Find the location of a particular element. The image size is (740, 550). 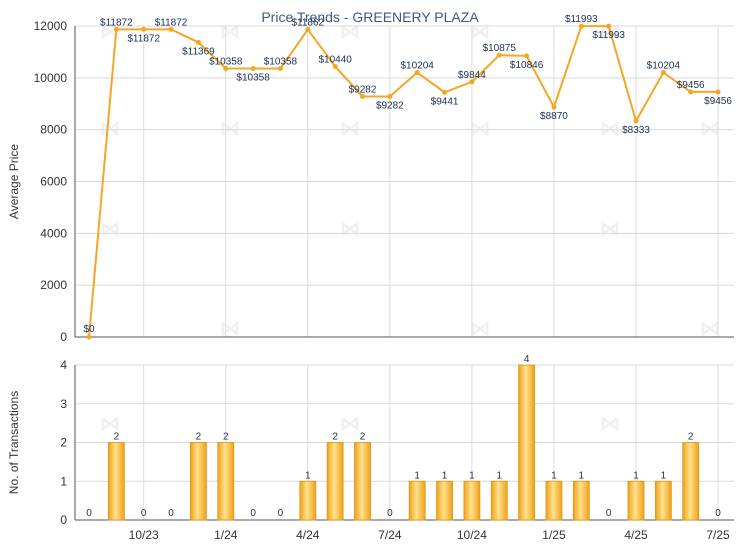

price-y-tick-label: 0 is located at coordinates (63, 337).